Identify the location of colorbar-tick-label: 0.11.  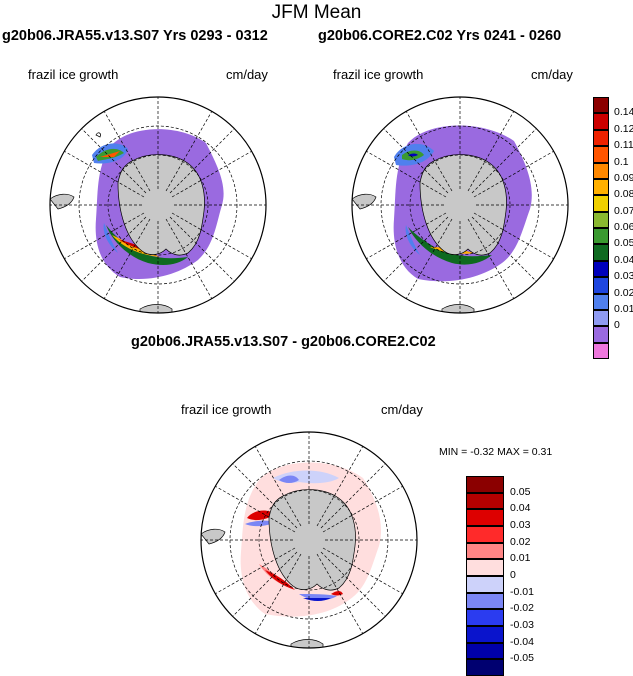
(623, 145).